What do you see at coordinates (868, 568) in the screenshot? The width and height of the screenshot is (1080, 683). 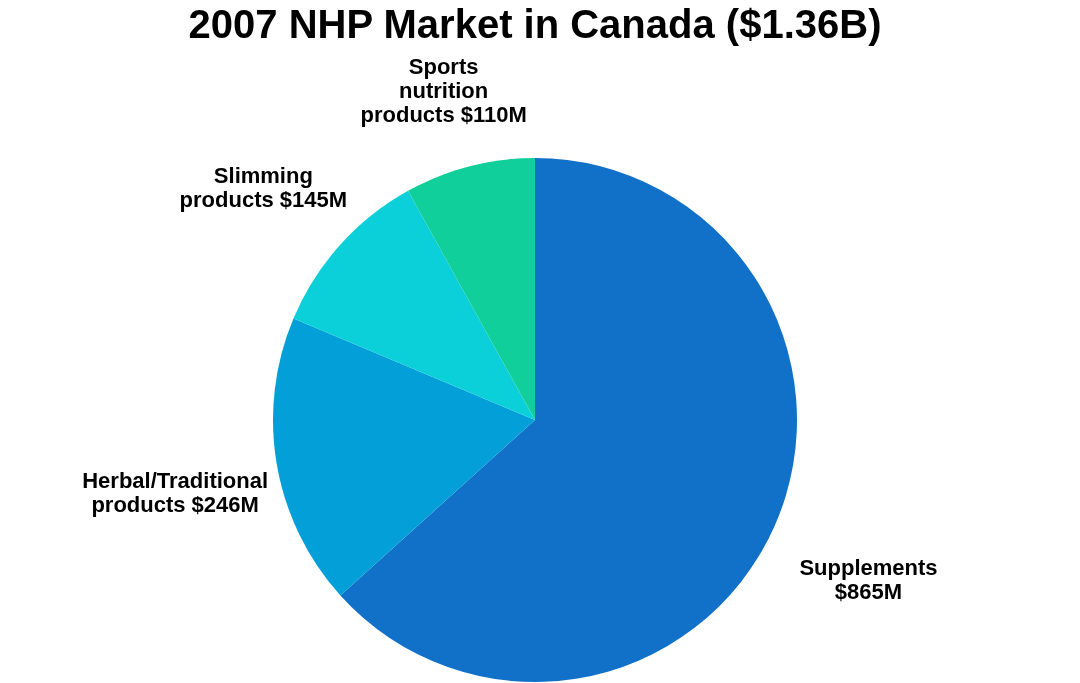 I see `slice-label: Supplements` at bounding box center [868, 568].